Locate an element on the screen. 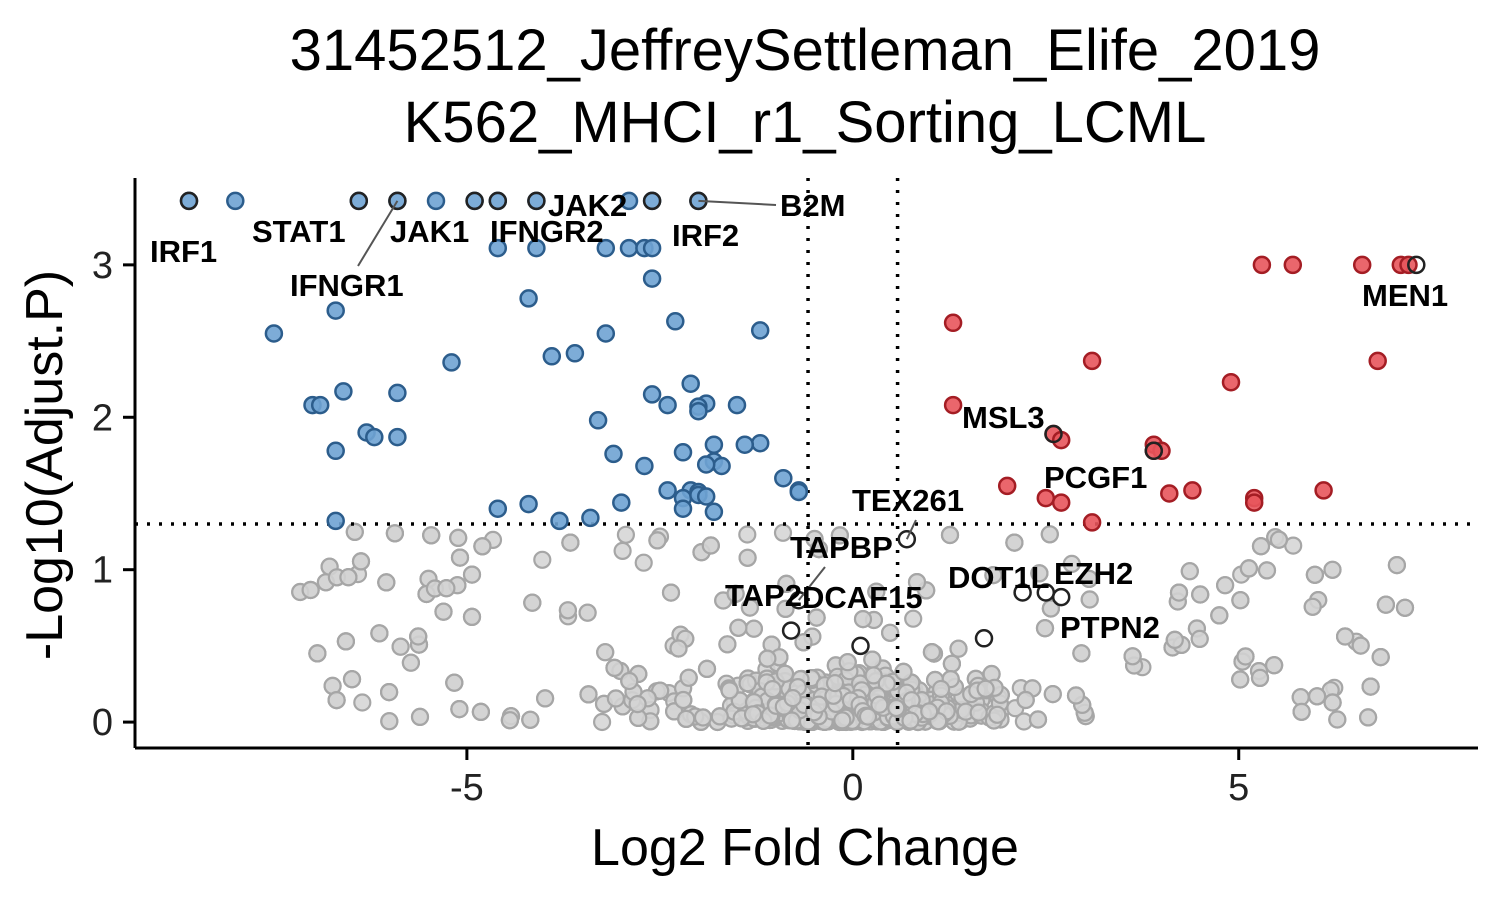 This screenshot has height=900, width=1500. gene-label-tapbp: TAPBP is located at coordinates (841, 547).